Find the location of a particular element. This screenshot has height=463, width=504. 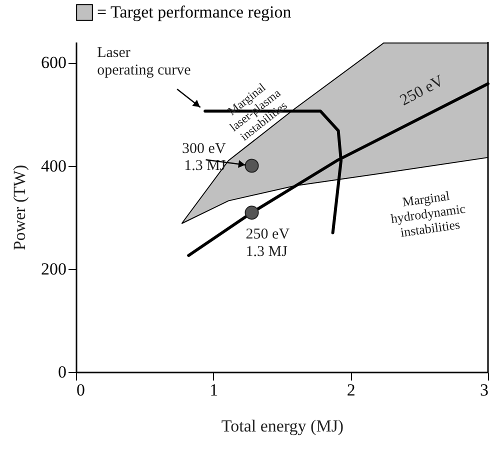

x-tick-label: 0 is located at coordinates (80, 390).